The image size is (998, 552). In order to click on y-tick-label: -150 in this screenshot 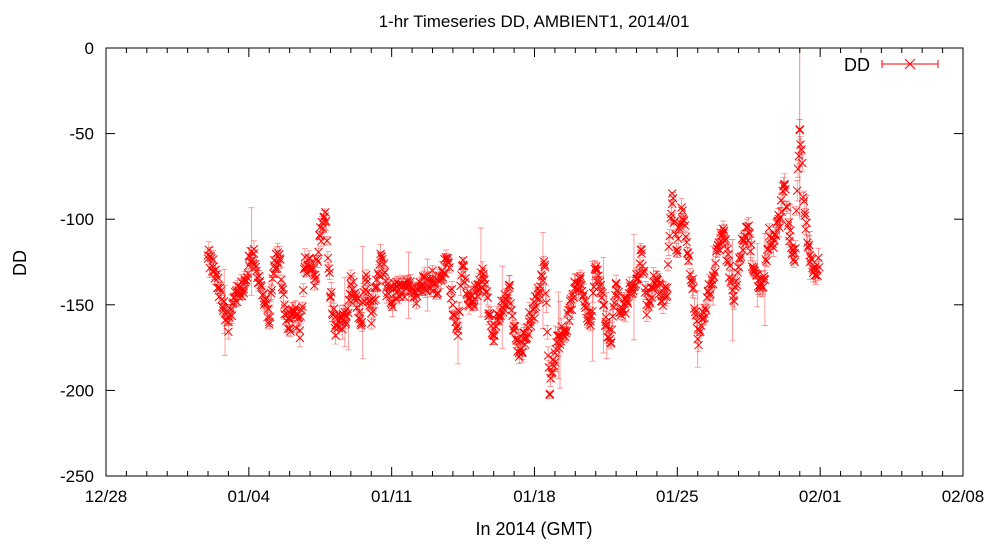, I will do `click(77, 305)`.